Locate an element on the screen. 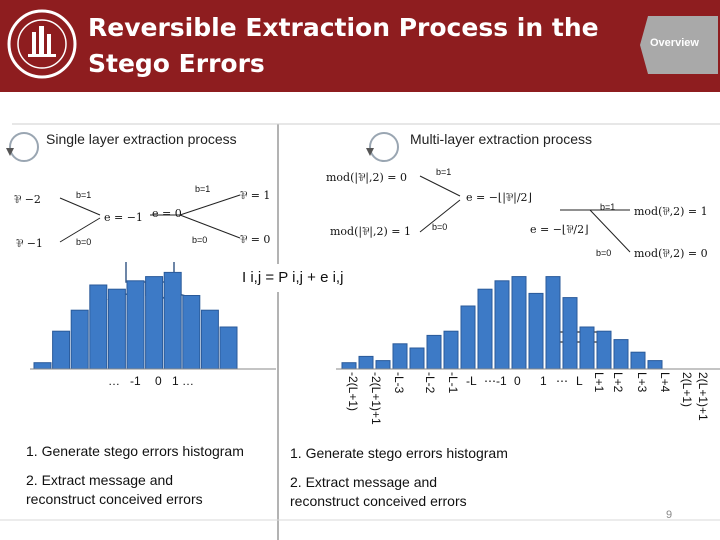 The width and height of the screenshot is (720, 540). right-x-tick: -L is located at coordinates (471, 381).